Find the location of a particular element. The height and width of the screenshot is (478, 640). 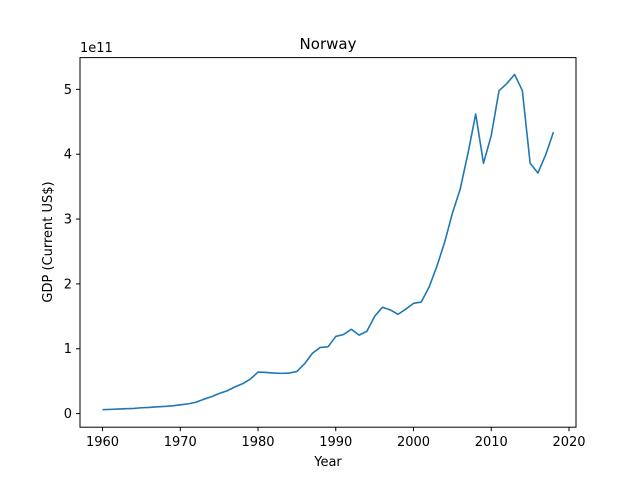

y-tick-label: 1 is located at coordinates (68, 349).